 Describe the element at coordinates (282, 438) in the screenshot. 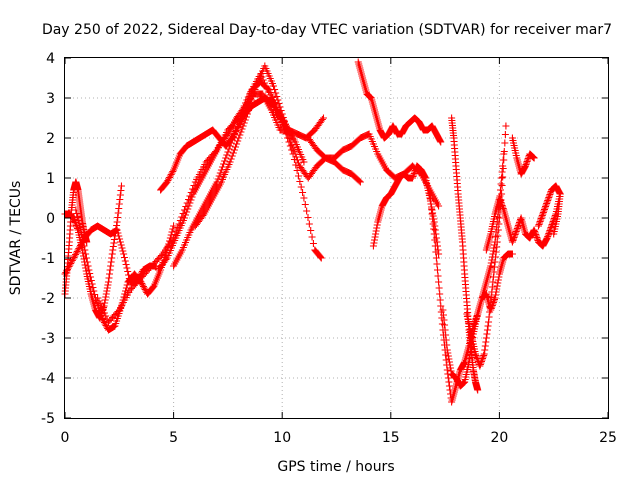

I see `x-tick-label: 10` at that location.